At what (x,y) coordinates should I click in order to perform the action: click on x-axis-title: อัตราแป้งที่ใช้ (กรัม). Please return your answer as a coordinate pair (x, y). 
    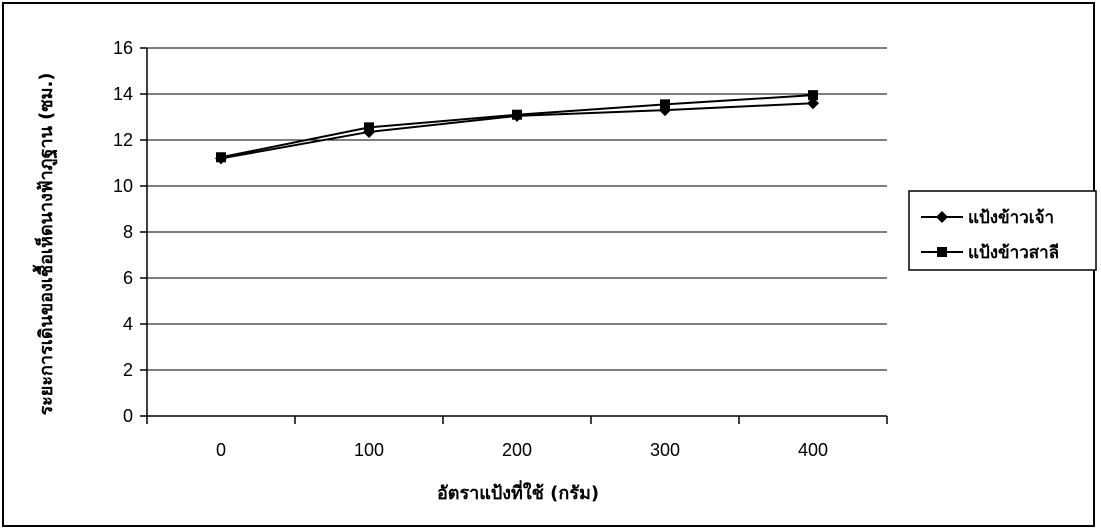
    Looking at the image, I should click on (518, 492).